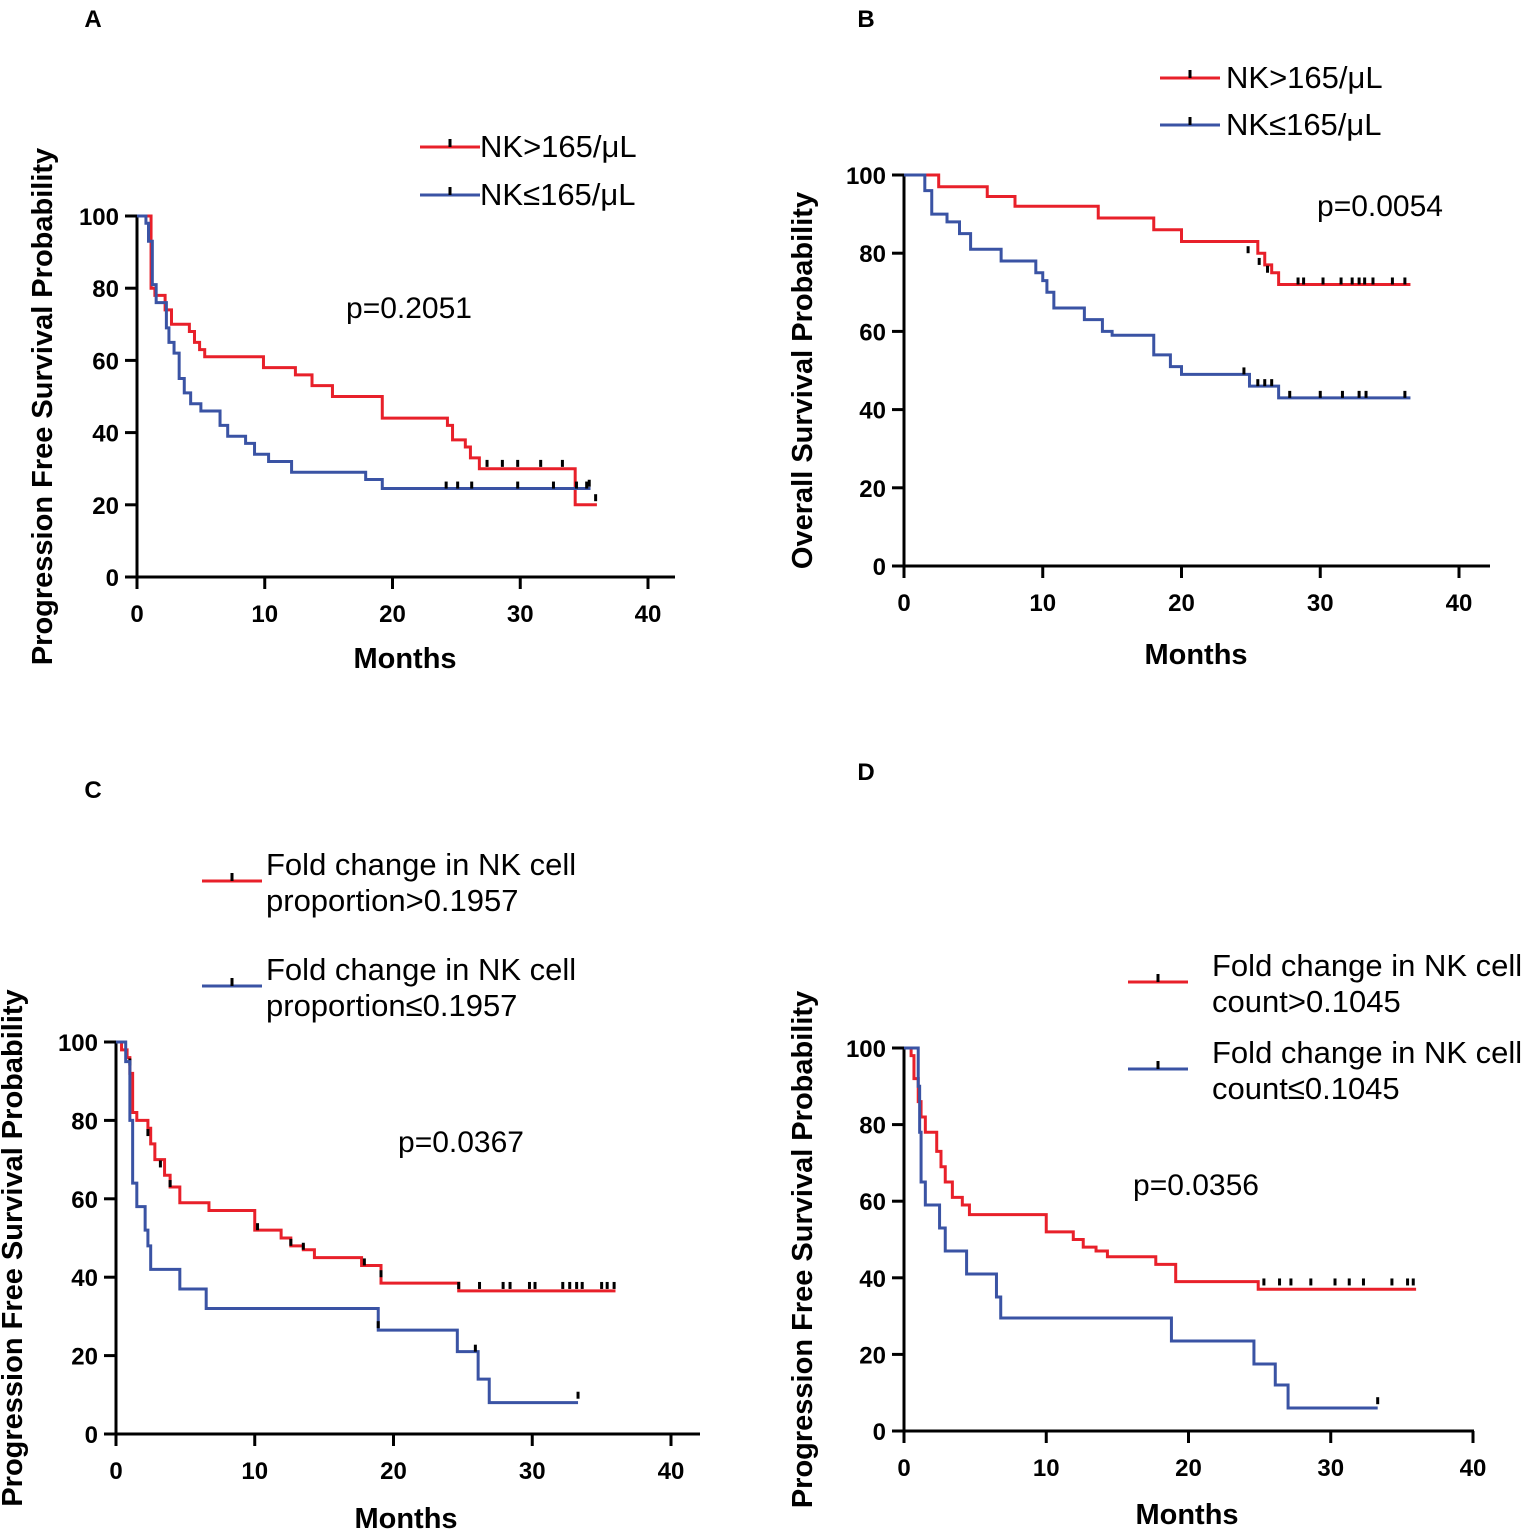  I want to click on panel-letter: B, so click(865, 19).